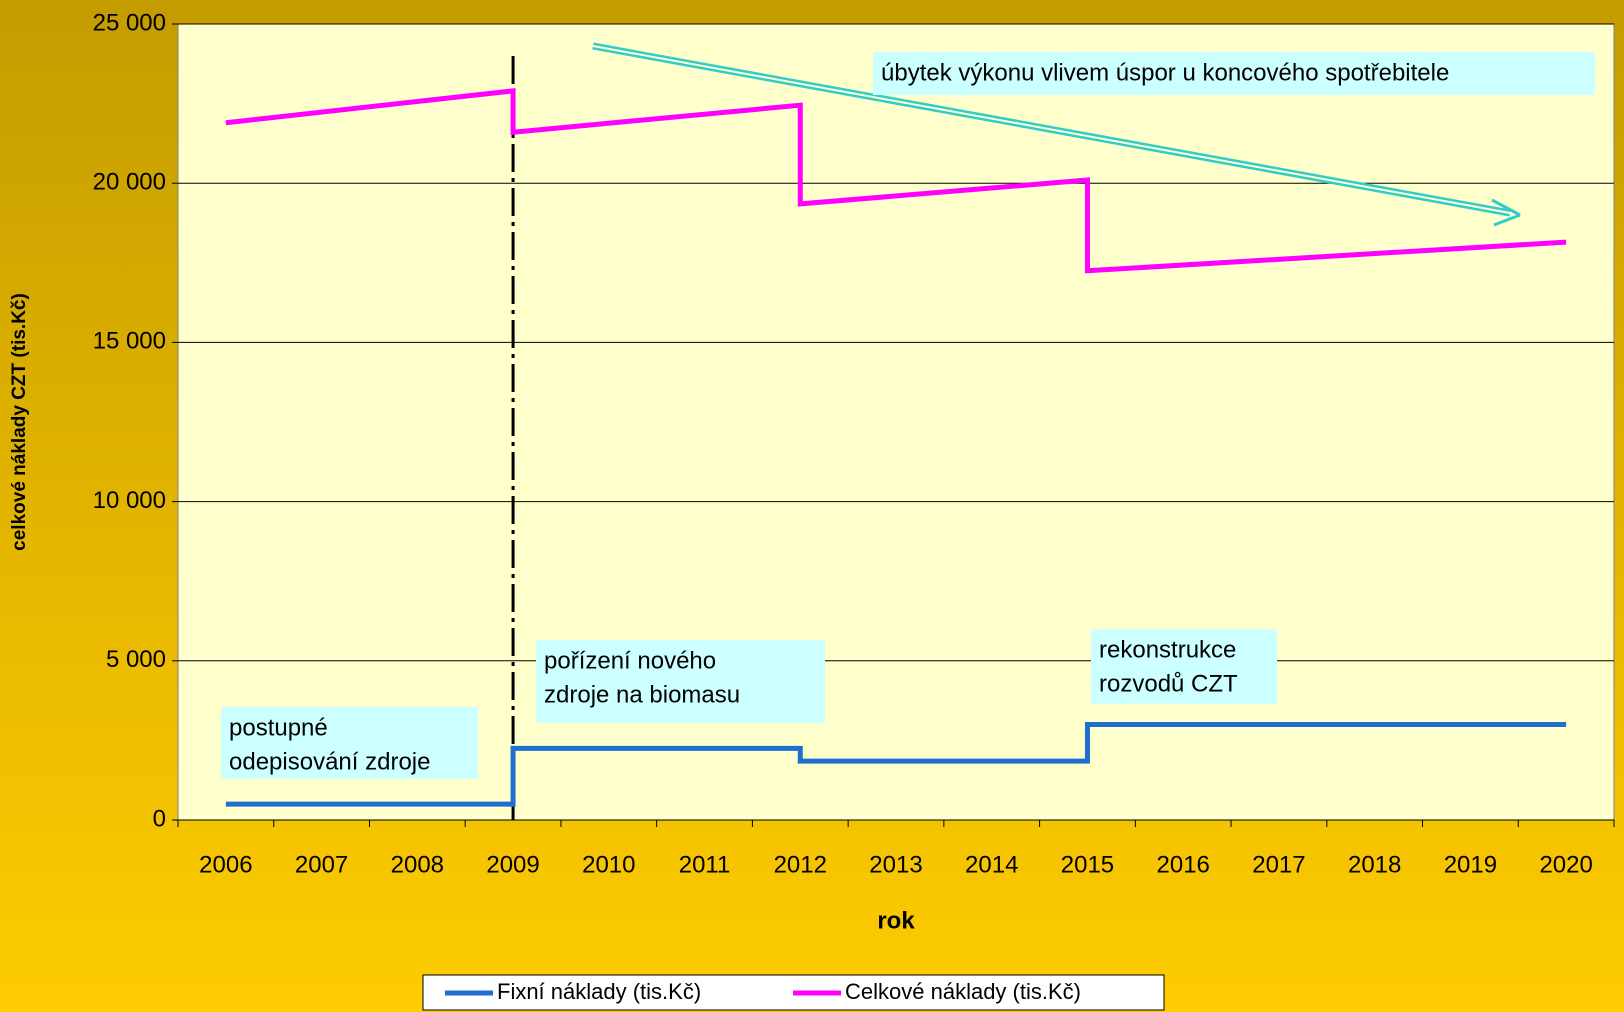 This screenshot has width=1624, height=1012. Describe the element at coordinates (129, 22) in the screenshot. I see `y-tick-label: 25 000` at that location.